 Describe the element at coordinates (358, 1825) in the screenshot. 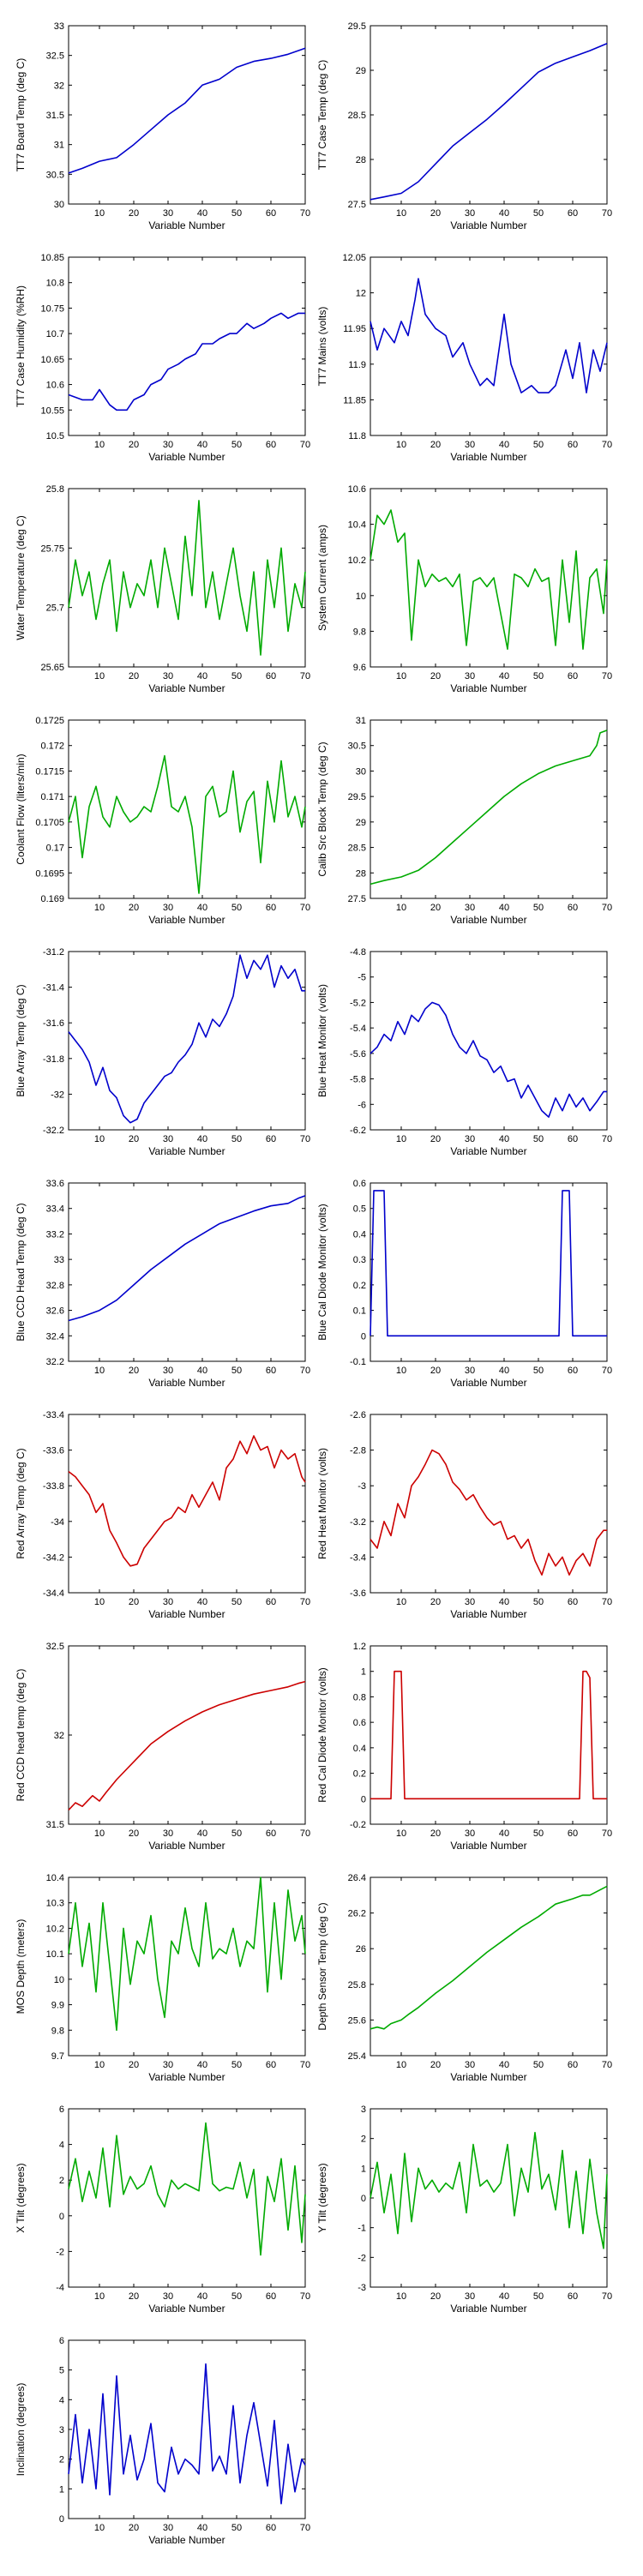

I see `y-tick-label: -0.2` at that location.